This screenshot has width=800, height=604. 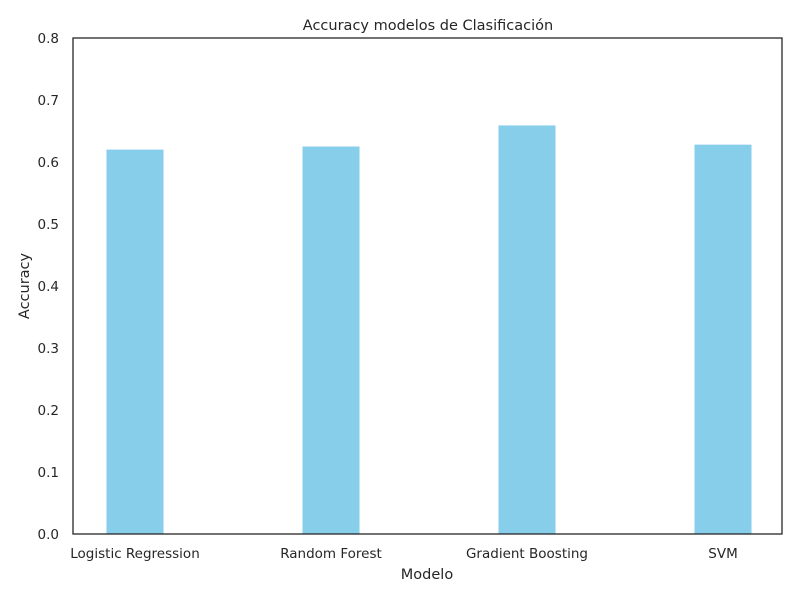 What do you see at coordinates (48, 39) in the screenshot?
I see `y-tick-label: 0.8` at bounding box center [48, 39].